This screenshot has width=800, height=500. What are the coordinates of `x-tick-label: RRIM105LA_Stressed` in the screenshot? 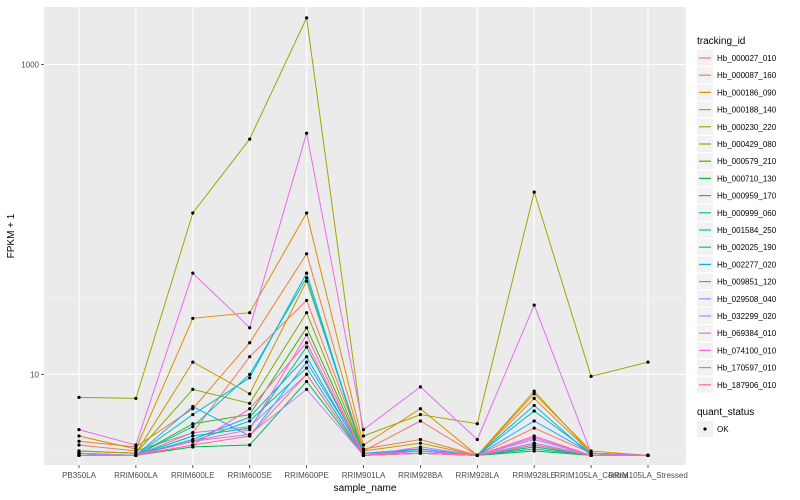 It's located at (648, 475).